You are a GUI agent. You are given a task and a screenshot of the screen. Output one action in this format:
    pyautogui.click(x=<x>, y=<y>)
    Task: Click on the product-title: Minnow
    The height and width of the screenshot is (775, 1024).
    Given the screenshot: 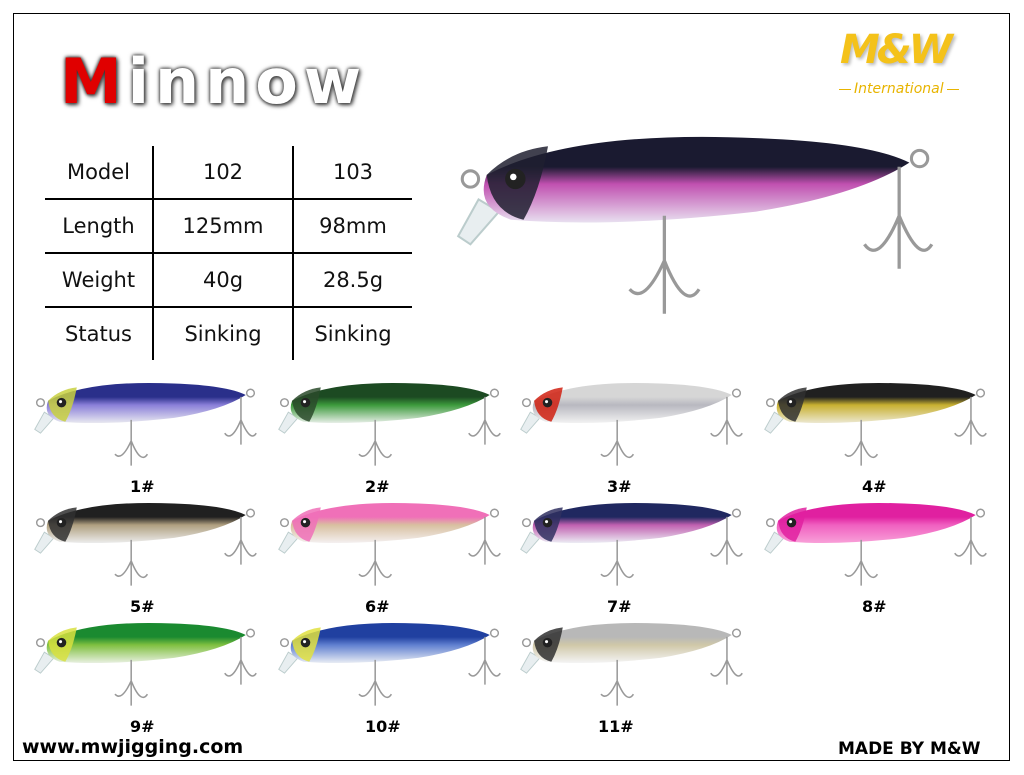 What is the action you would take?
    pyautogui.click(x=214, y=81)
    